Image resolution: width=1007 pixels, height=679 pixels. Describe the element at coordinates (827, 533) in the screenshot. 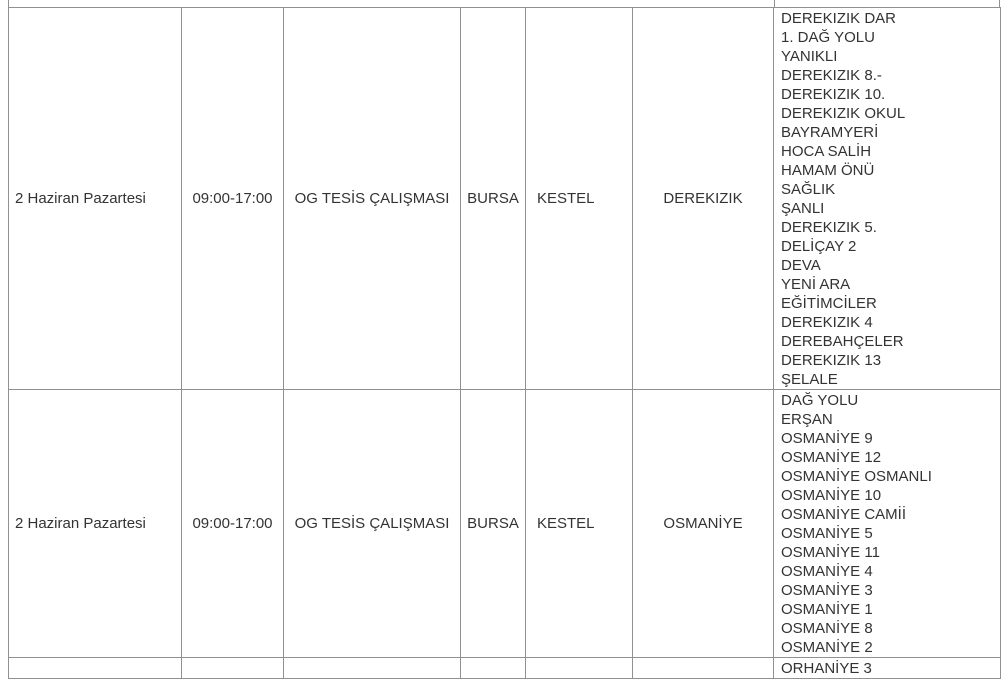

I see `area-list-item: OSMANİYE 5` at that location.